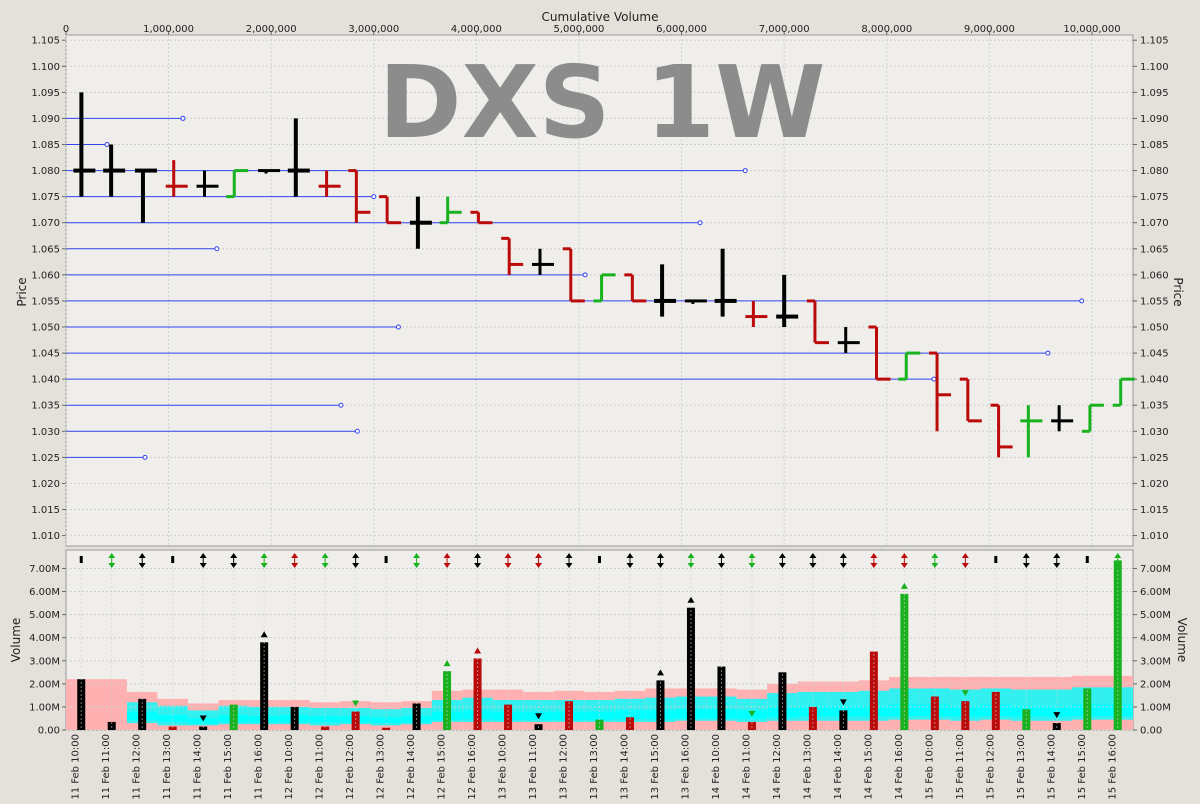 Image resolution: width=1200 pixels, height=804 pixels. I want to click on x-tick-label: 8,000,000, so click(886, 29).